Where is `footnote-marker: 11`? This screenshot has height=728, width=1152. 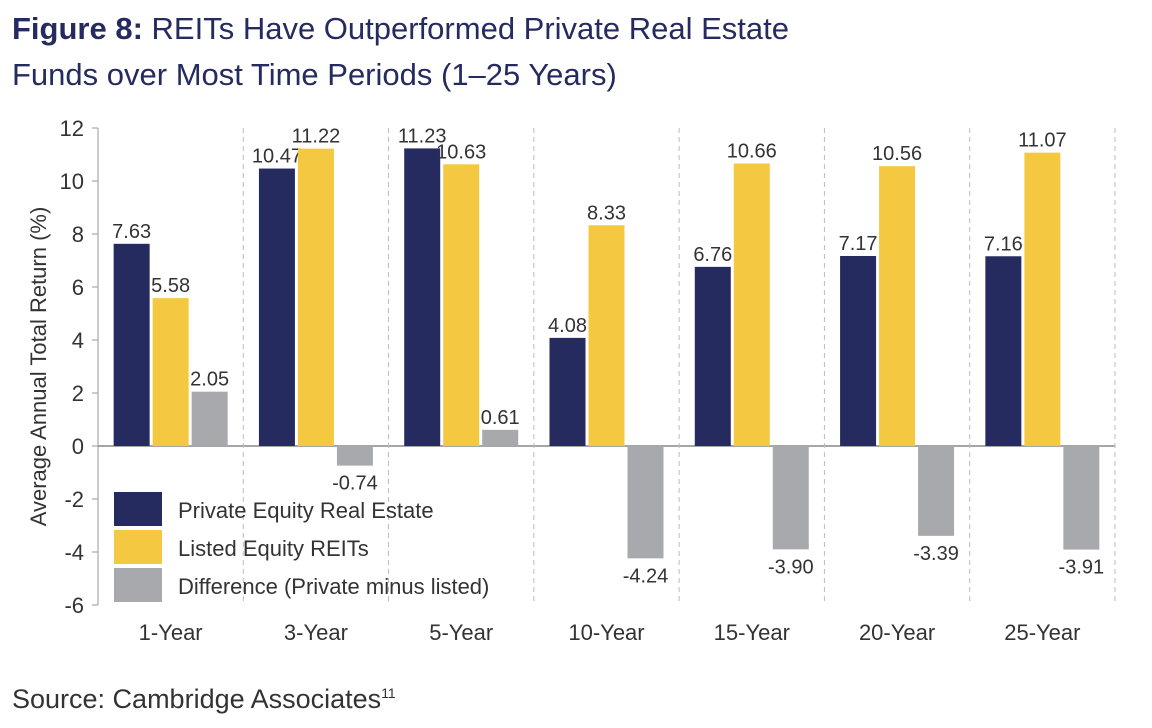 footnote-marker: 11 is located at coordinates (388, 693).